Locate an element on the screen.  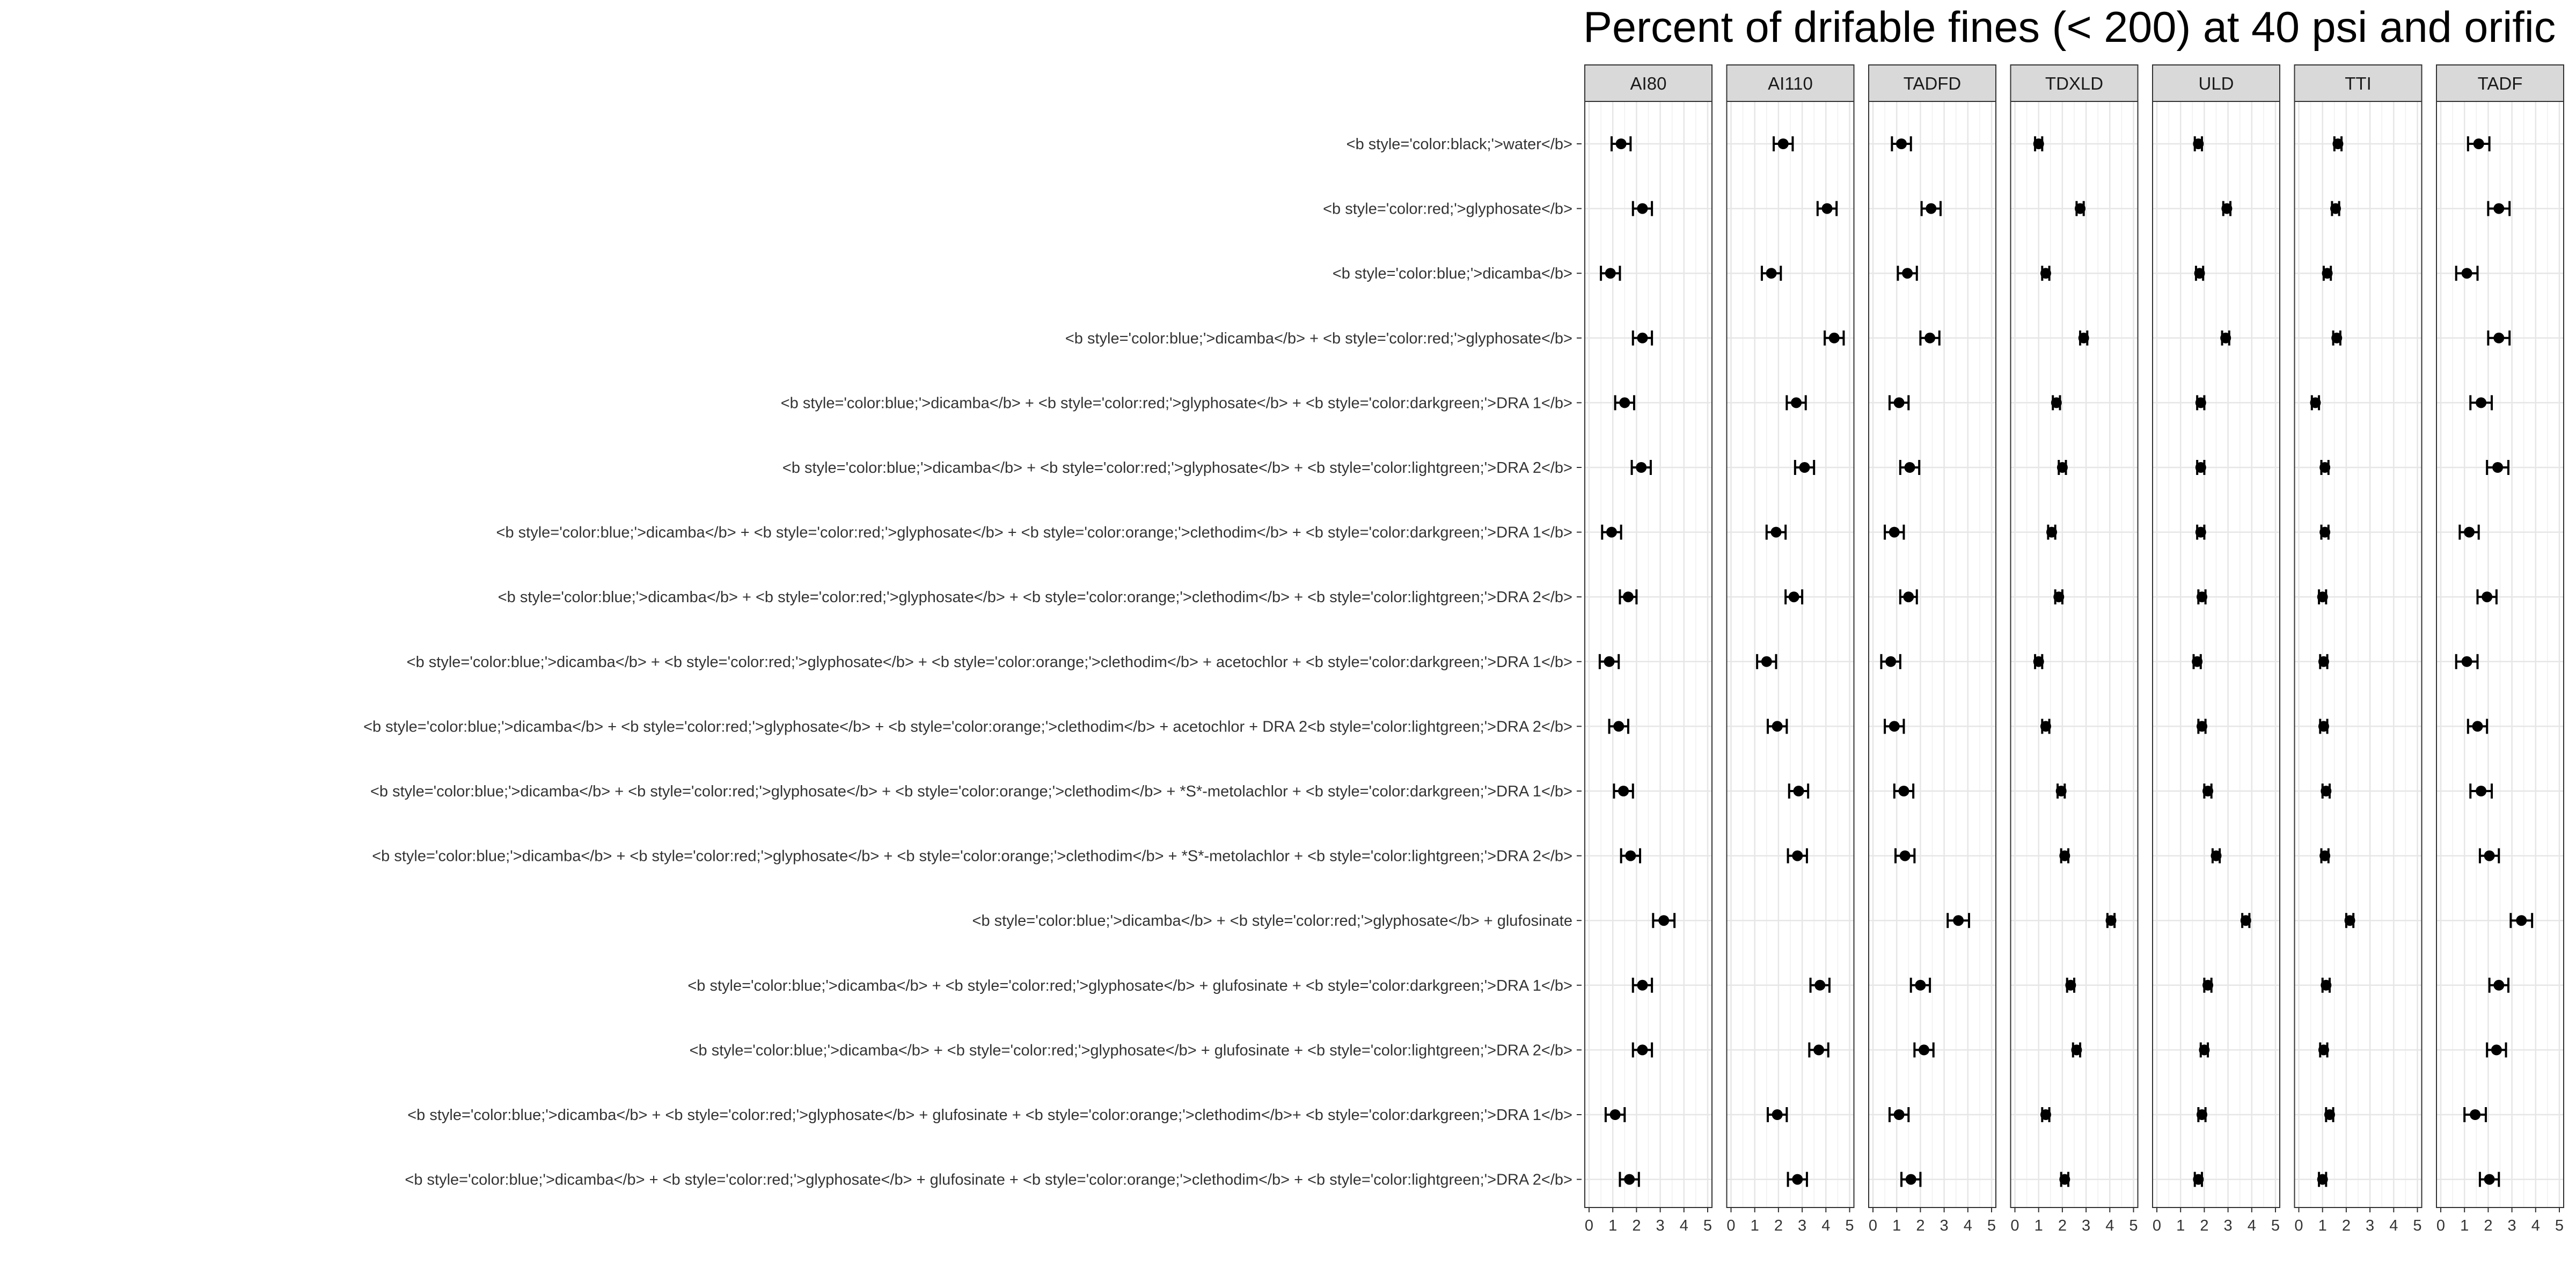
facet-panel-tadfd: TADFD 0 1 2 3 4 5 is located at coordinates (1932, 649).